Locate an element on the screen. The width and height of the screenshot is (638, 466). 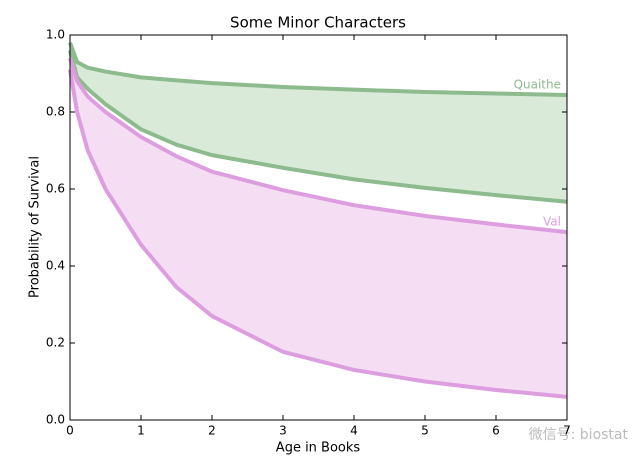
y-tick-label: 1.0 is located at coordinates (55, 35).